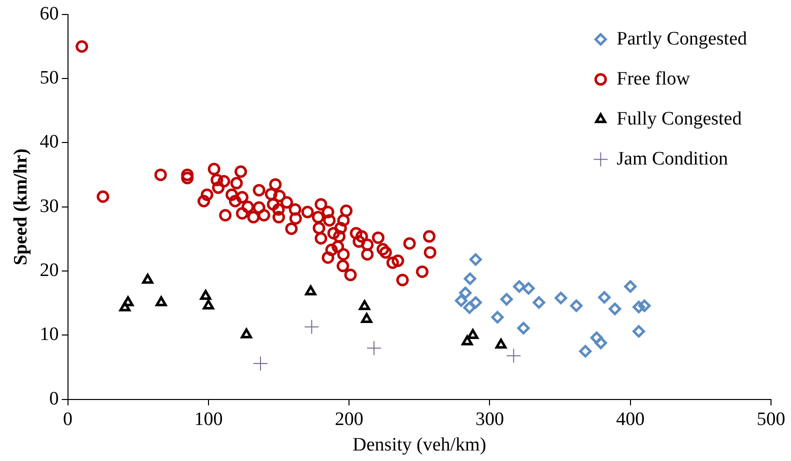  Describe the element at coordinates (49, 142) in the screenshot. I see `y-tick-label: 40` at that location.